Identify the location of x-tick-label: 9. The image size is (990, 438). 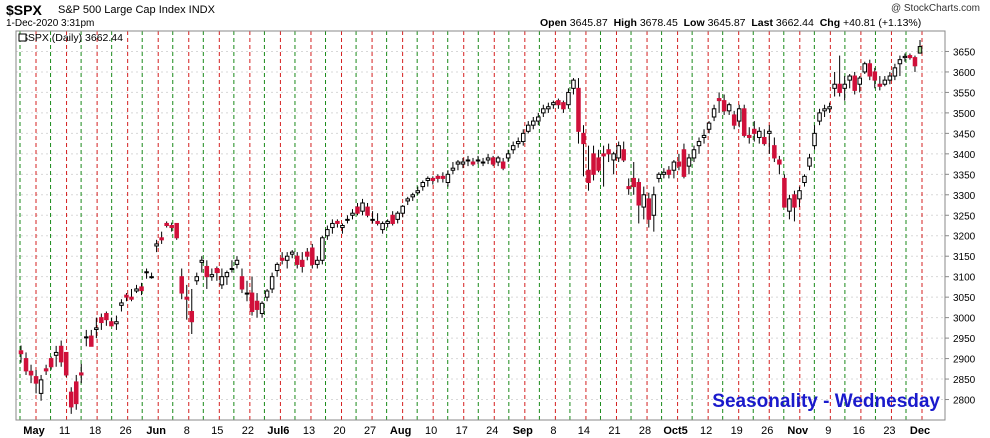
(828, 431).